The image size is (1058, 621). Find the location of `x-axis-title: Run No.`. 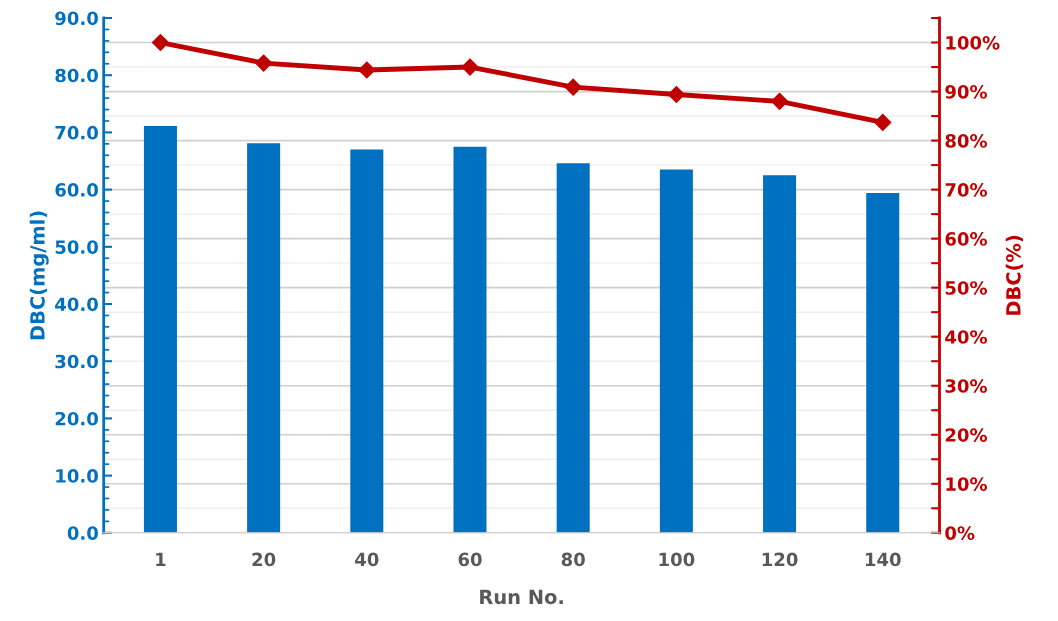

x-axis-title: Run No. is located at coordinates (521, 597).